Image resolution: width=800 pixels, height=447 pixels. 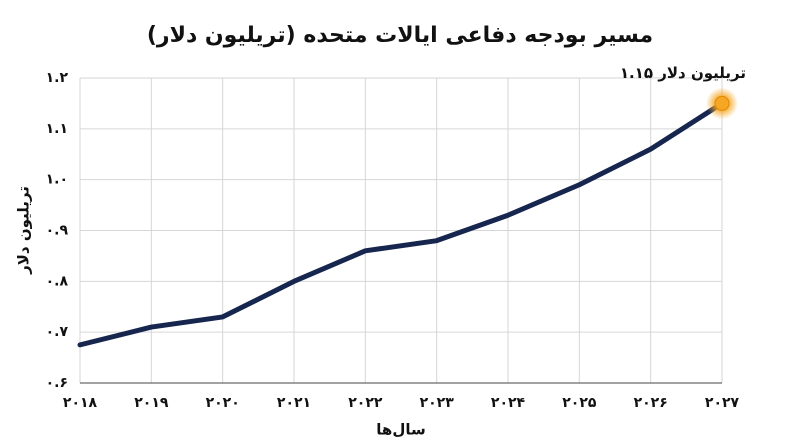 I want to click on x-tick-label: ۲۰۲۱, so click(x=294, y=403).